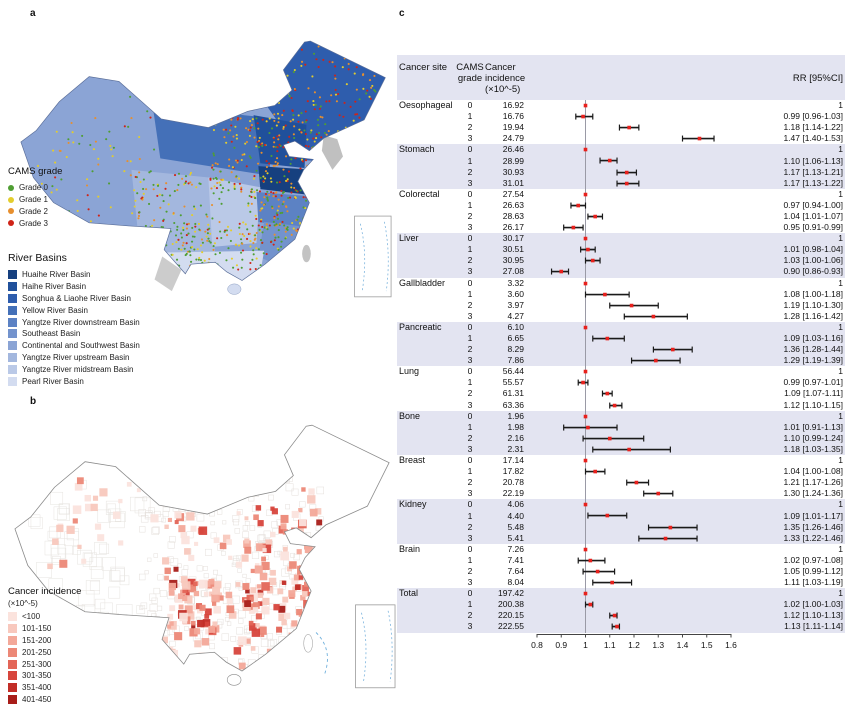 This screenshot has width=847, height=718. I want to click on forest-row: 2 19.94 1.18 [1.14-1.22], so click(621, 127).